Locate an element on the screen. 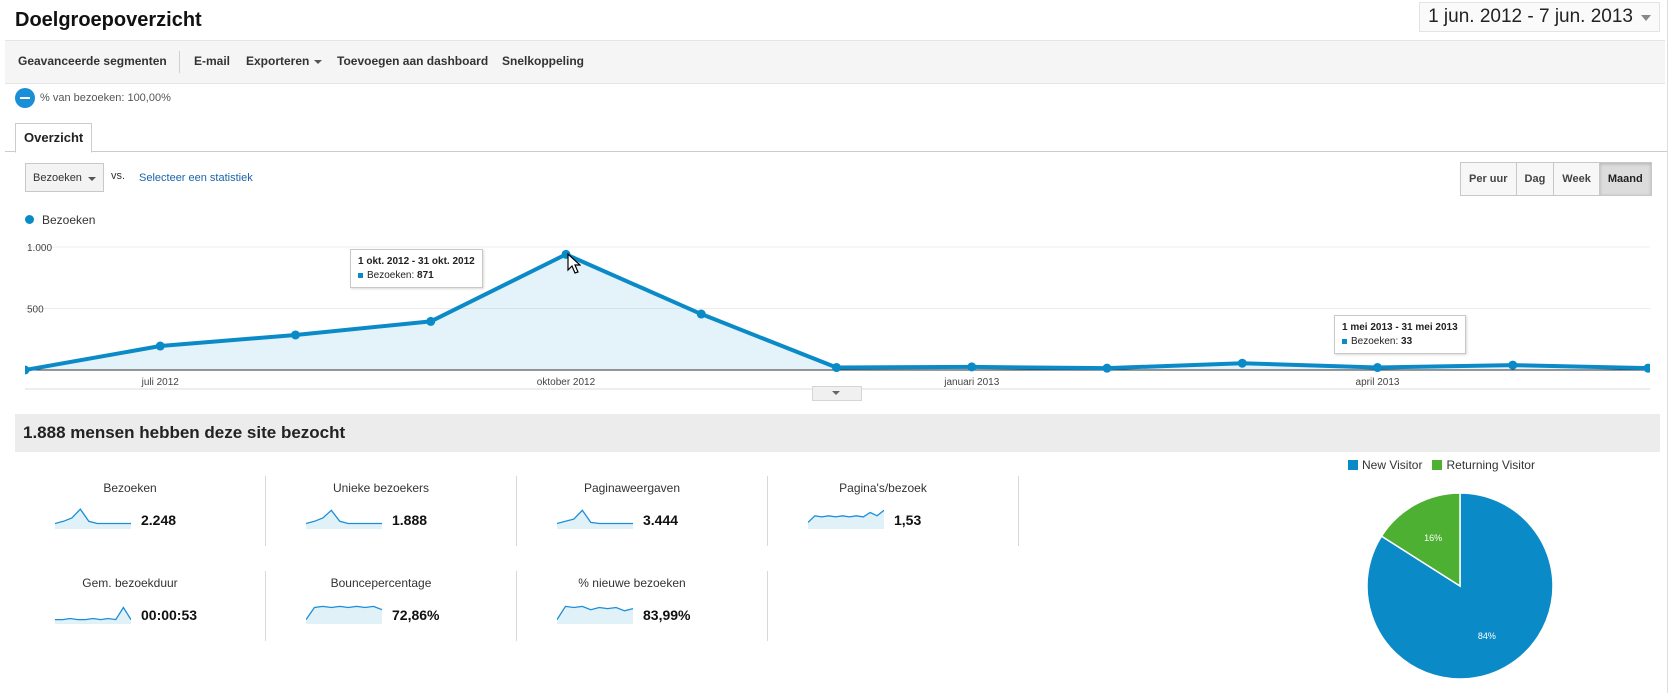 The image size is (1678, 693). chart-legend: Bezoeken is located at coordinates (60, 220).